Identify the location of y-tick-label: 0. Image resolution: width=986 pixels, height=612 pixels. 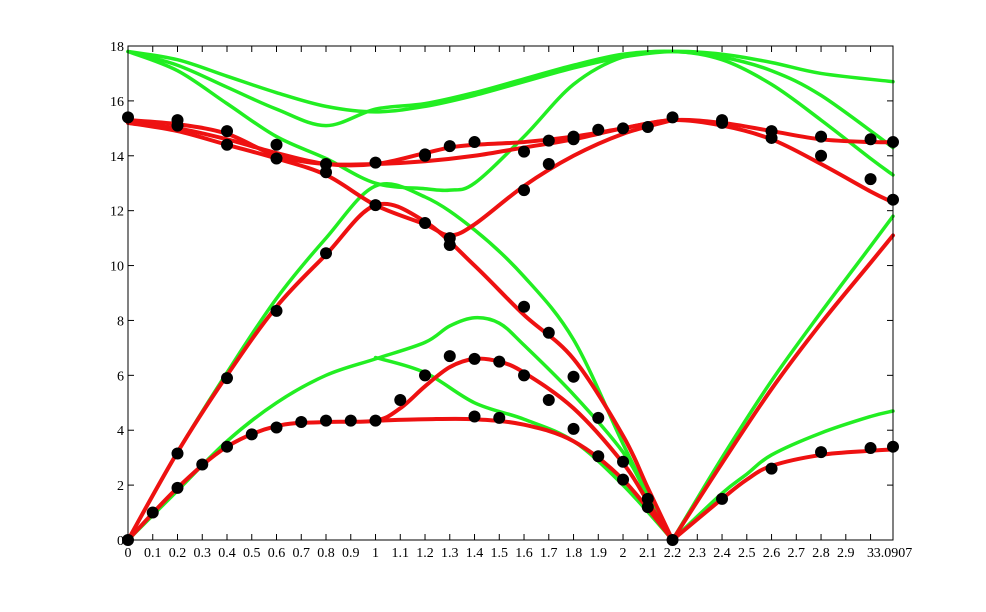
(120, 541).